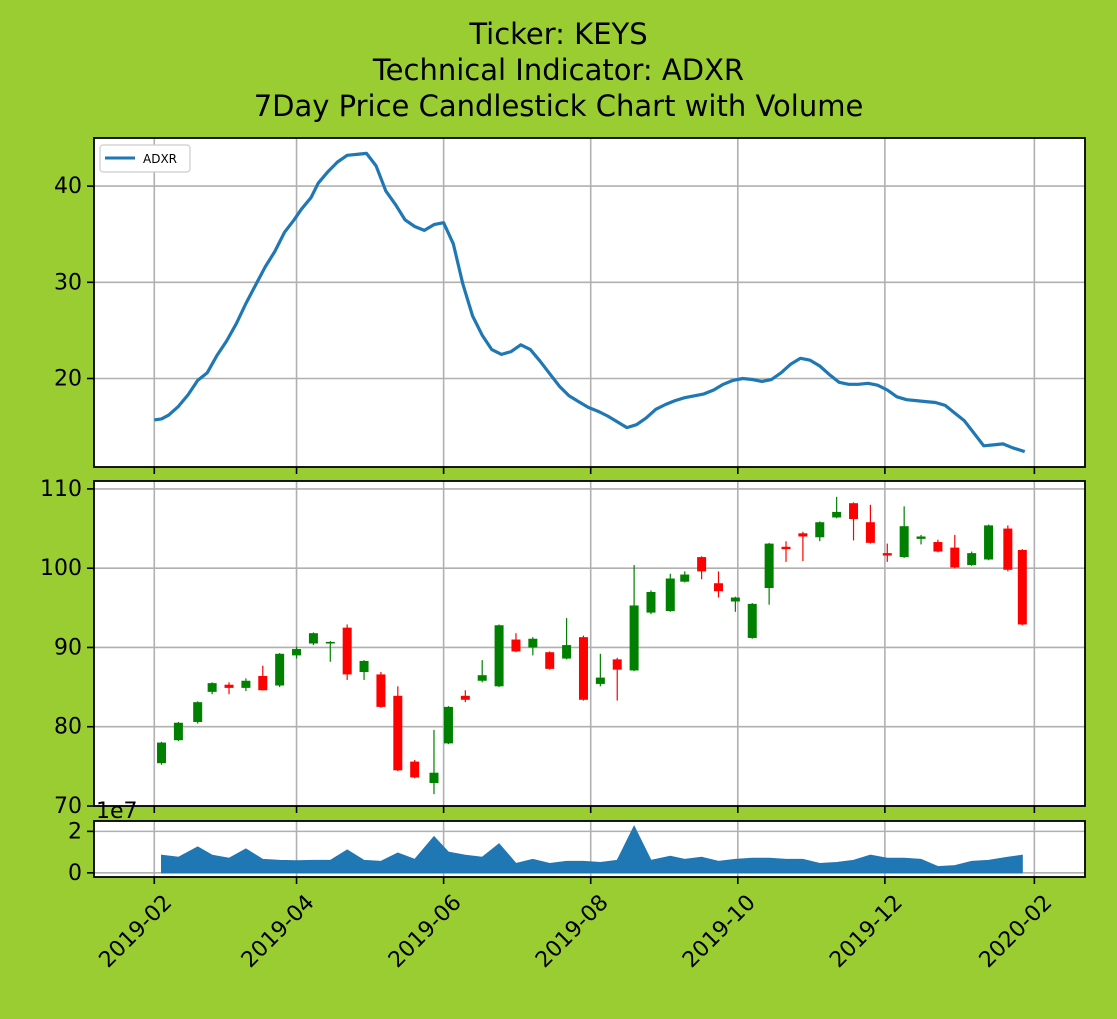  I want to click on price-ytick-label-3: 100, so click(61, 568).